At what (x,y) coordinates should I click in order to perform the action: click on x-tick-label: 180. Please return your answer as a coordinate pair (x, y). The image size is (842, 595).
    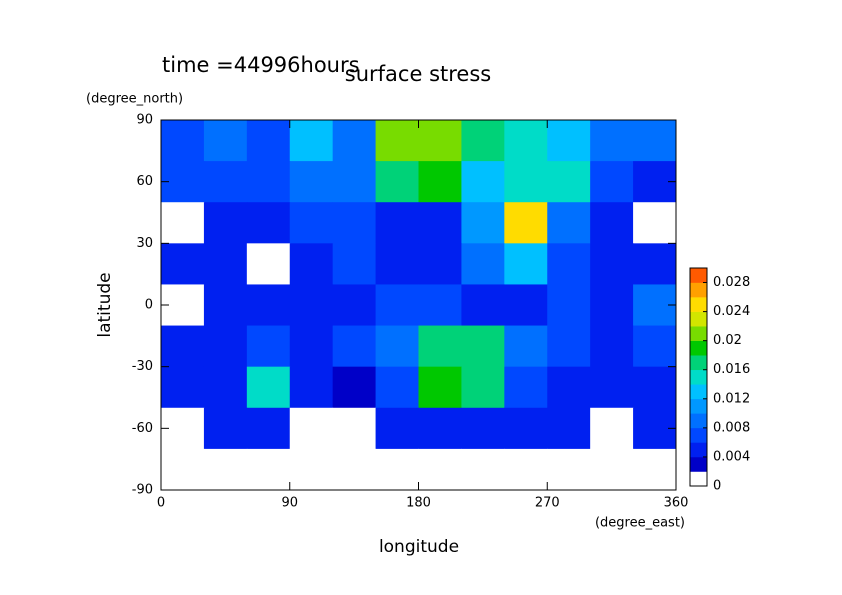
    Looking at the image, I should click on (418, 503).